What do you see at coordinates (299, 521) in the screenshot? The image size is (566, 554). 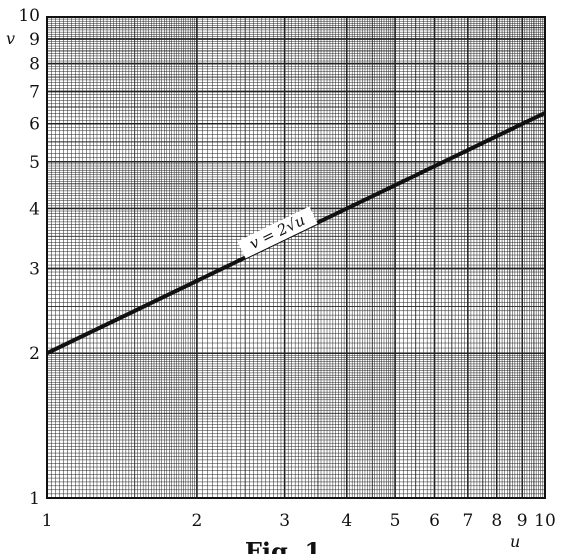 I see `x-tick-labels: 1 2 3 4 5 6 7 8 9 10` at bounding box center [299, 521].